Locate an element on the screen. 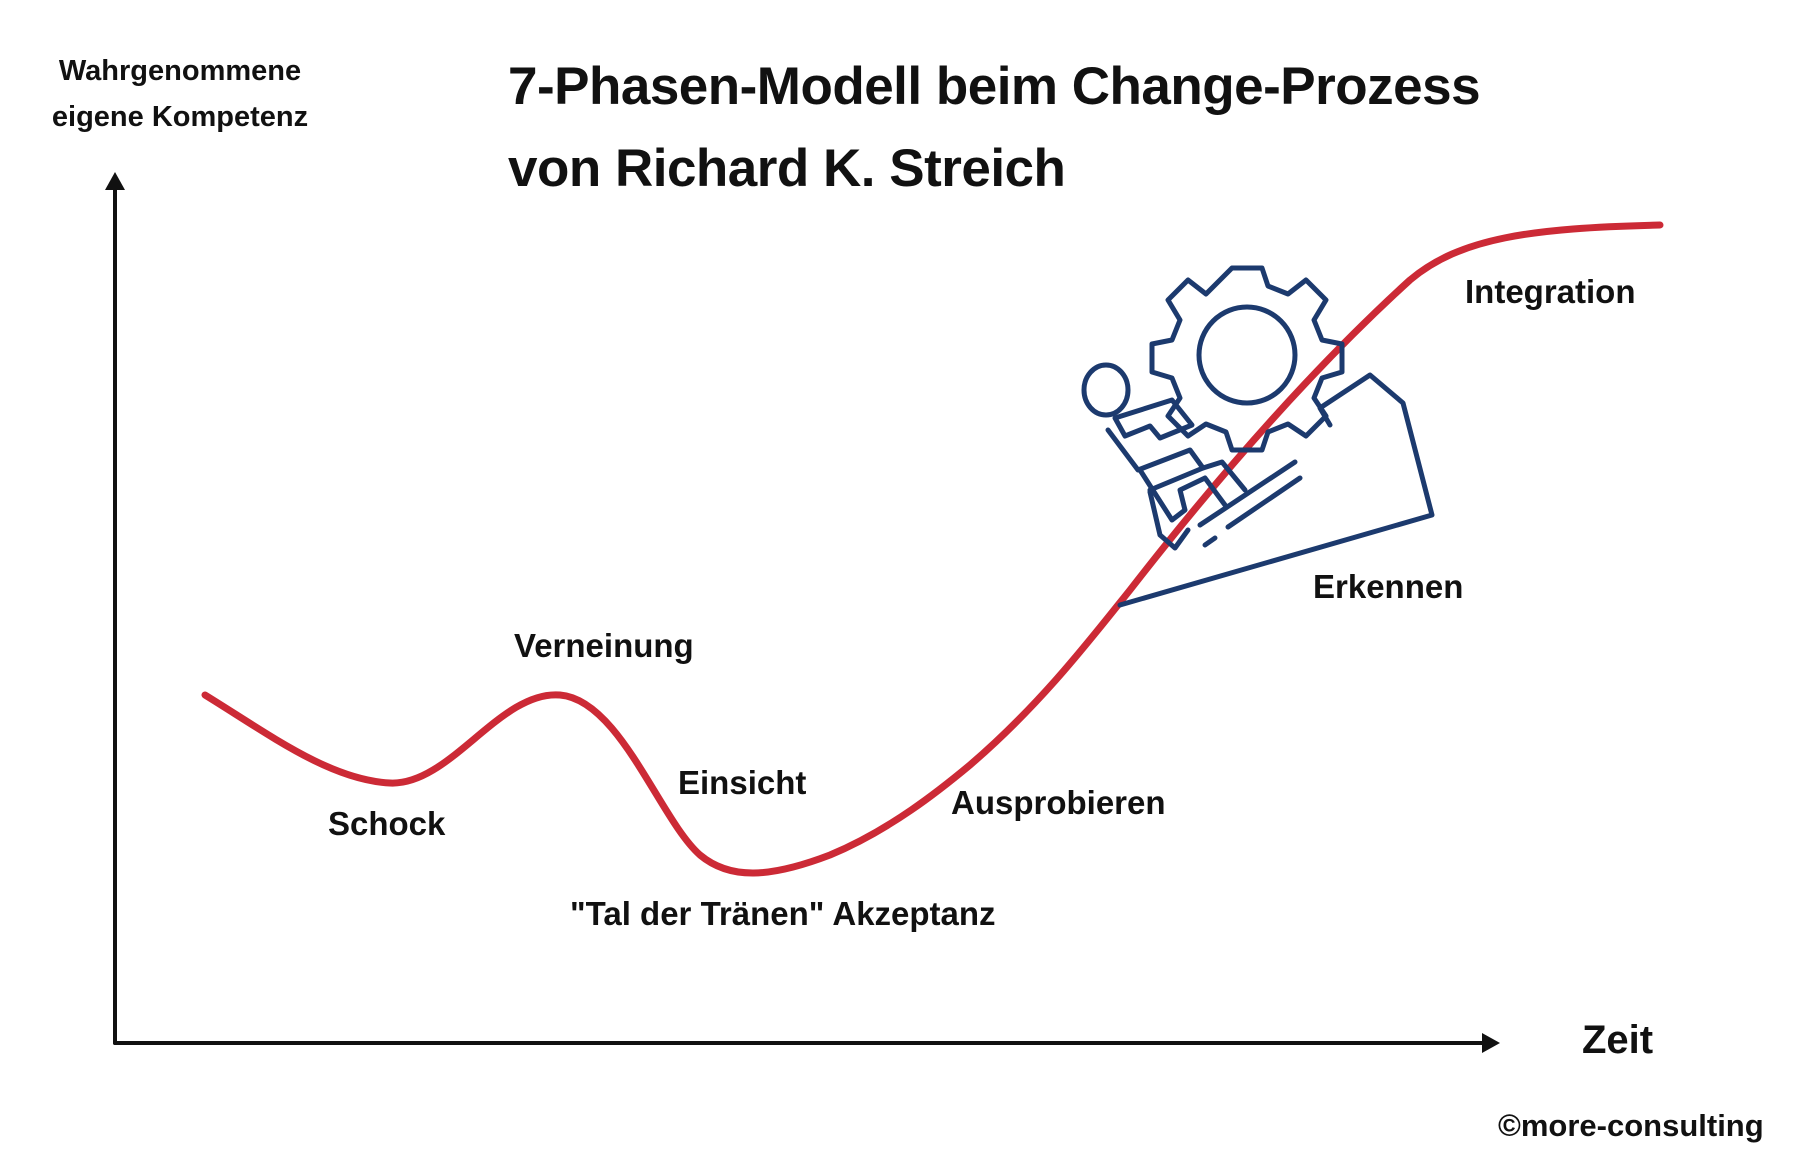 The image size is (1800, 1152). y-axis-label-line-1: Wahrgenommene is located at coordinates (180, 71).